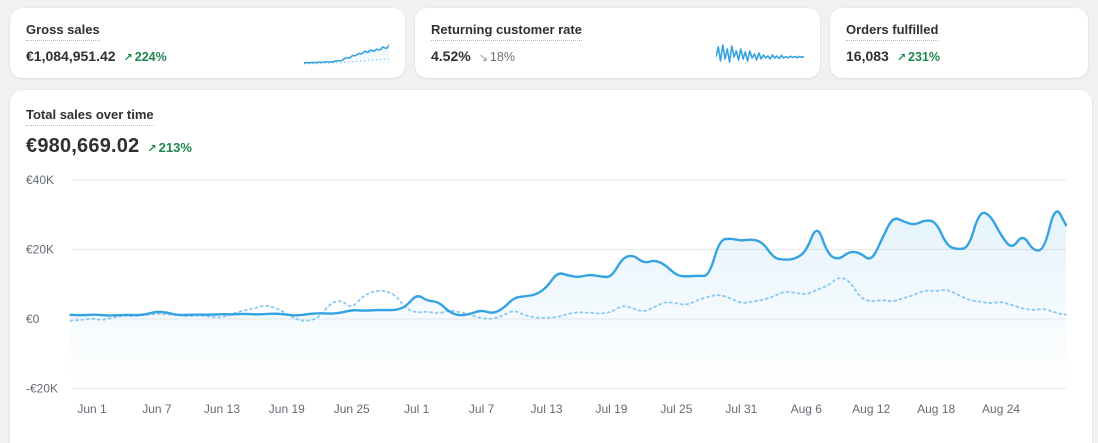 The image size is (1098, 443). I want to click on x-axis-label: Aug 12, so click(871, 409).